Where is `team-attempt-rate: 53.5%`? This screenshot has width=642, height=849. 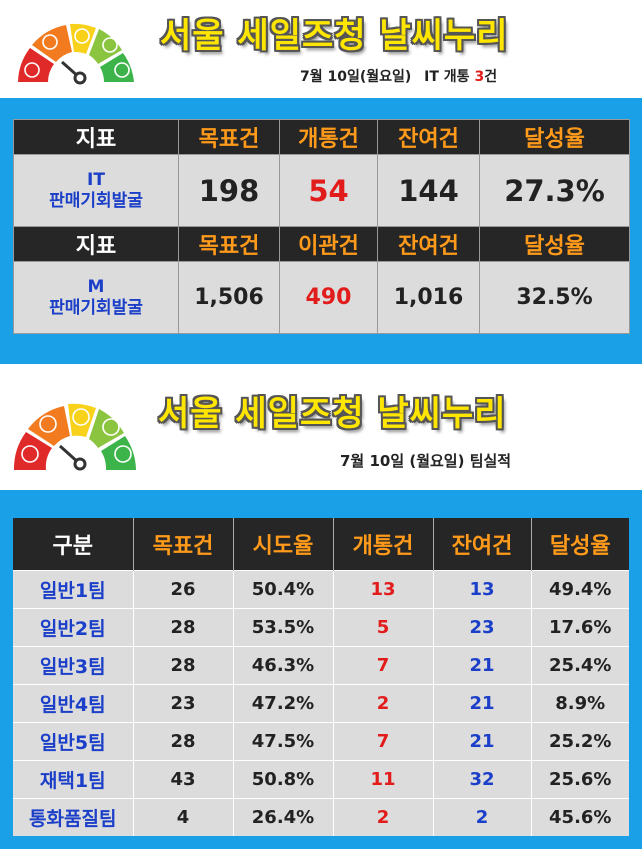 team-attempt-rate: 53.5% is located at coordinates (282, 627).